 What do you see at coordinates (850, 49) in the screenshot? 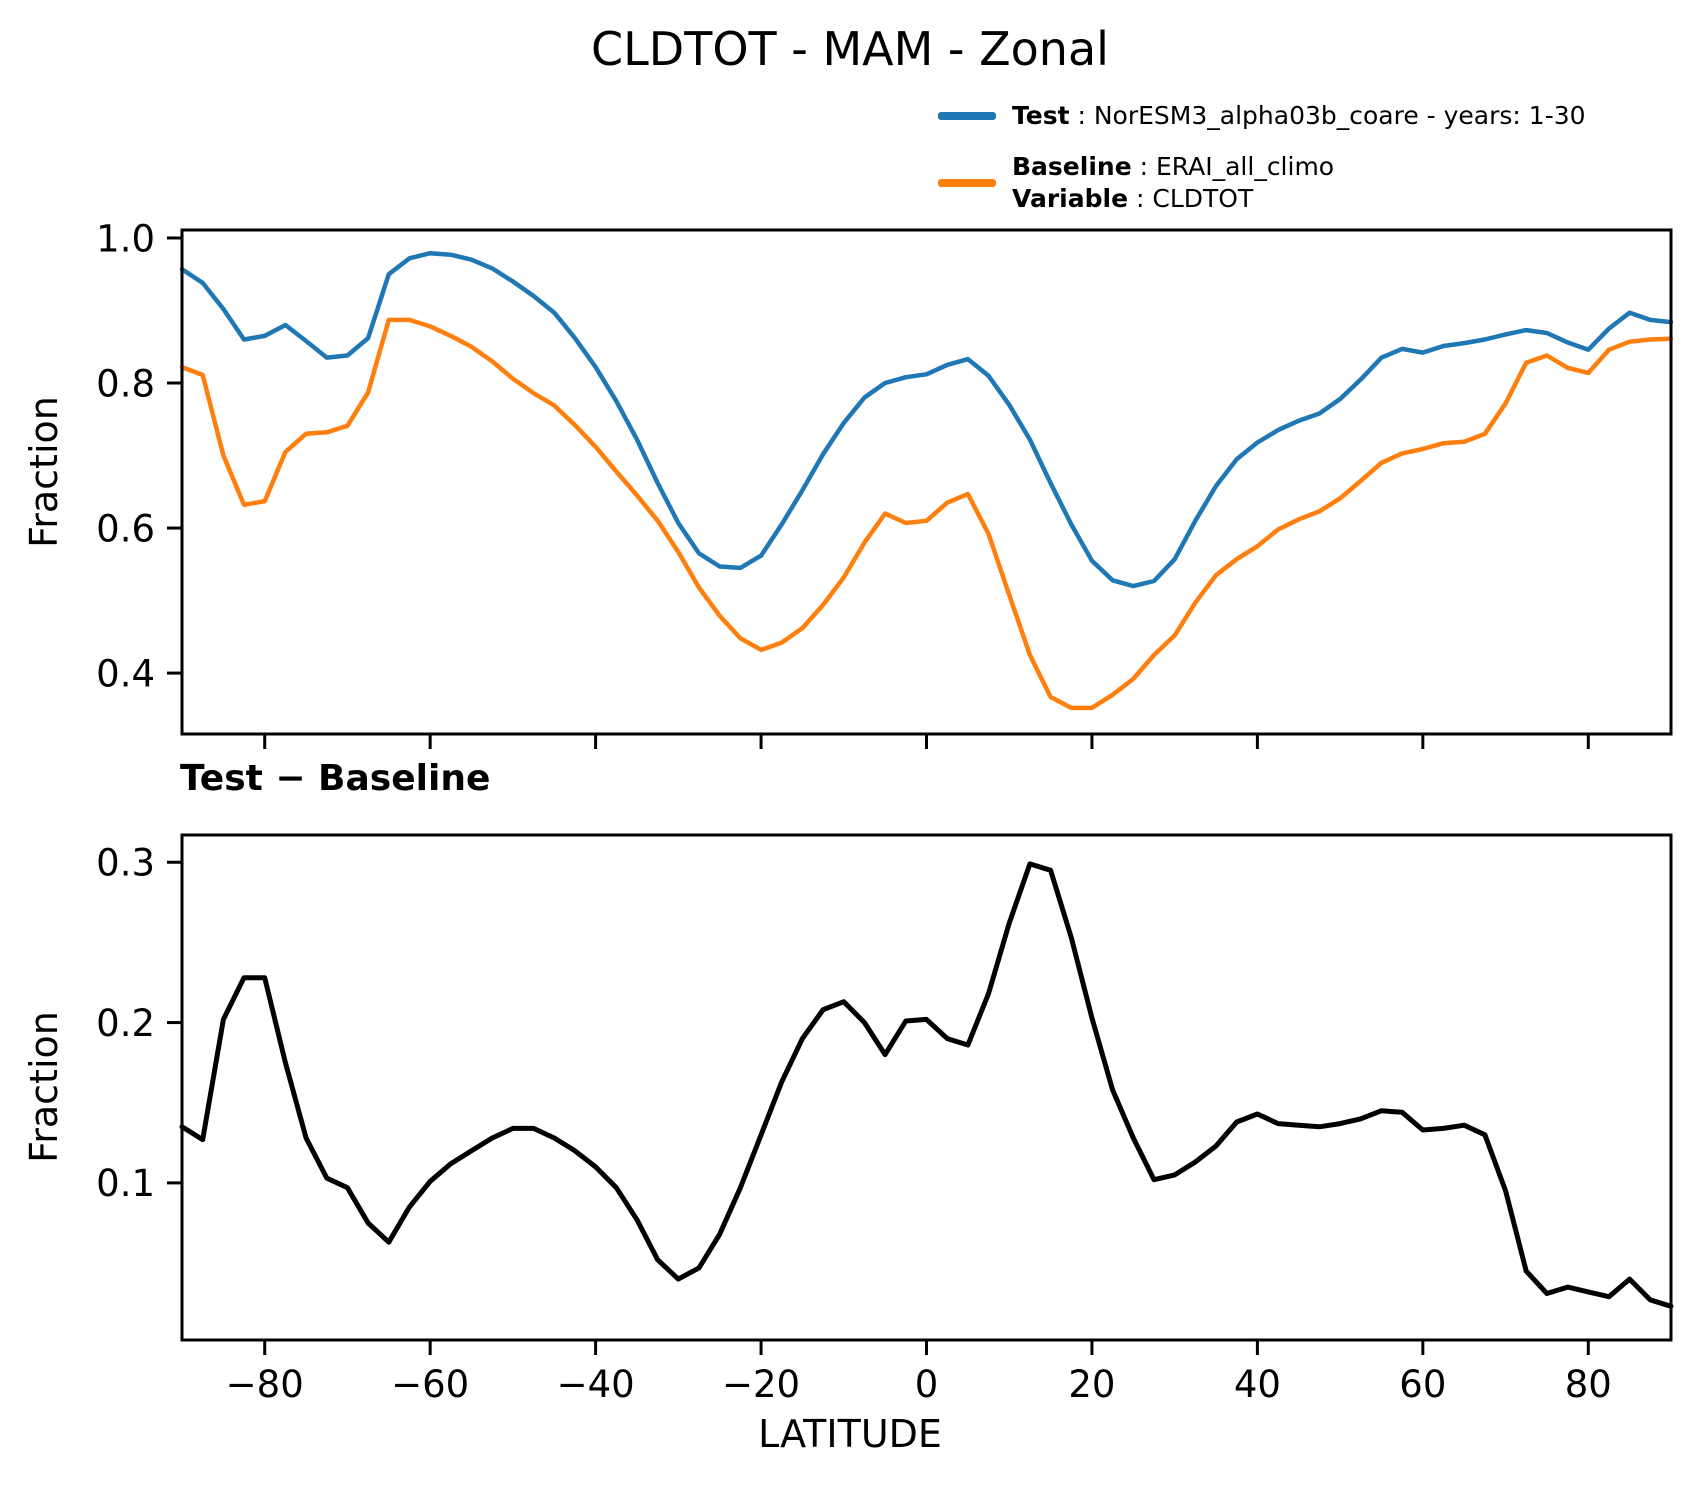
I see `figure-title: CLDTOT - MAM - Zonal` at bounding box center [850, 49].